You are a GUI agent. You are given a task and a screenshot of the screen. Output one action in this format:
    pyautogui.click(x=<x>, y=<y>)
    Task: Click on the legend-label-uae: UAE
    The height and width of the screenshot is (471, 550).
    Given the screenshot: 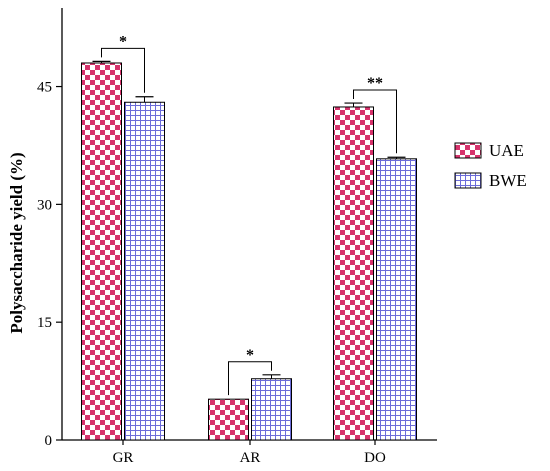 What is the action you would take?
    pyautogui.click(x=506, y=150)
    